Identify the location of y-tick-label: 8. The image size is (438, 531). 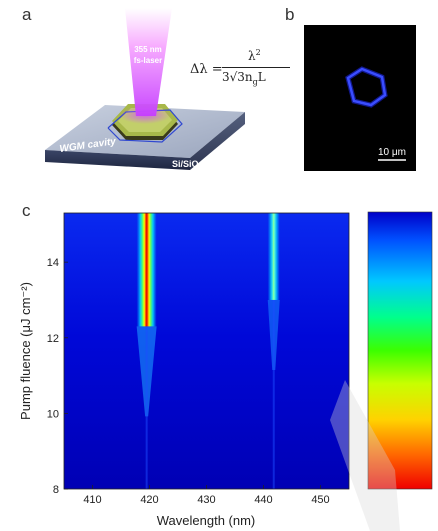
(56, 490).